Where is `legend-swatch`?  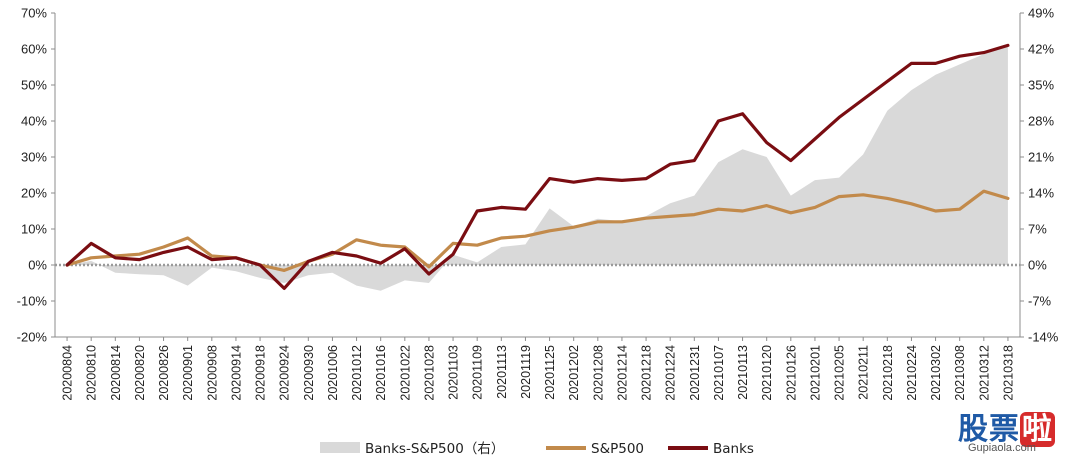
legend-swatch is located at coordinates (340, 447).